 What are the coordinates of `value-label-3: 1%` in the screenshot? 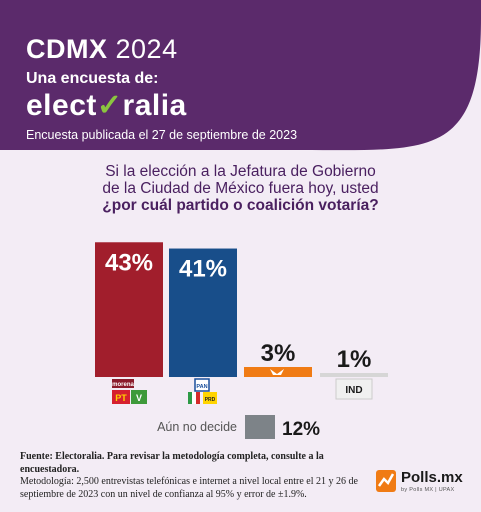 It's located at (354, 359).